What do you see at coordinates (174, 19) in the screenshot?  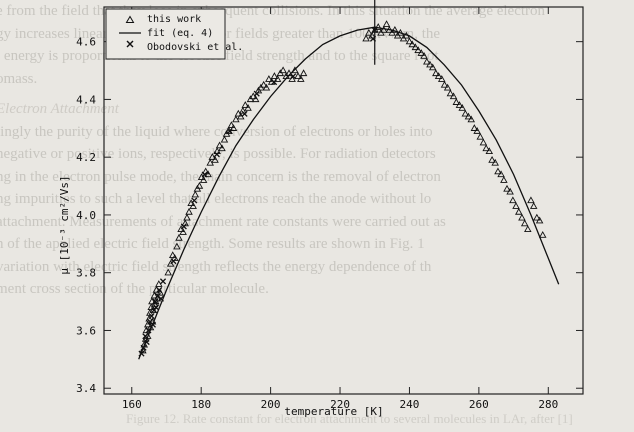 I see `legend-label: this work` at bounding box center [174, 19].